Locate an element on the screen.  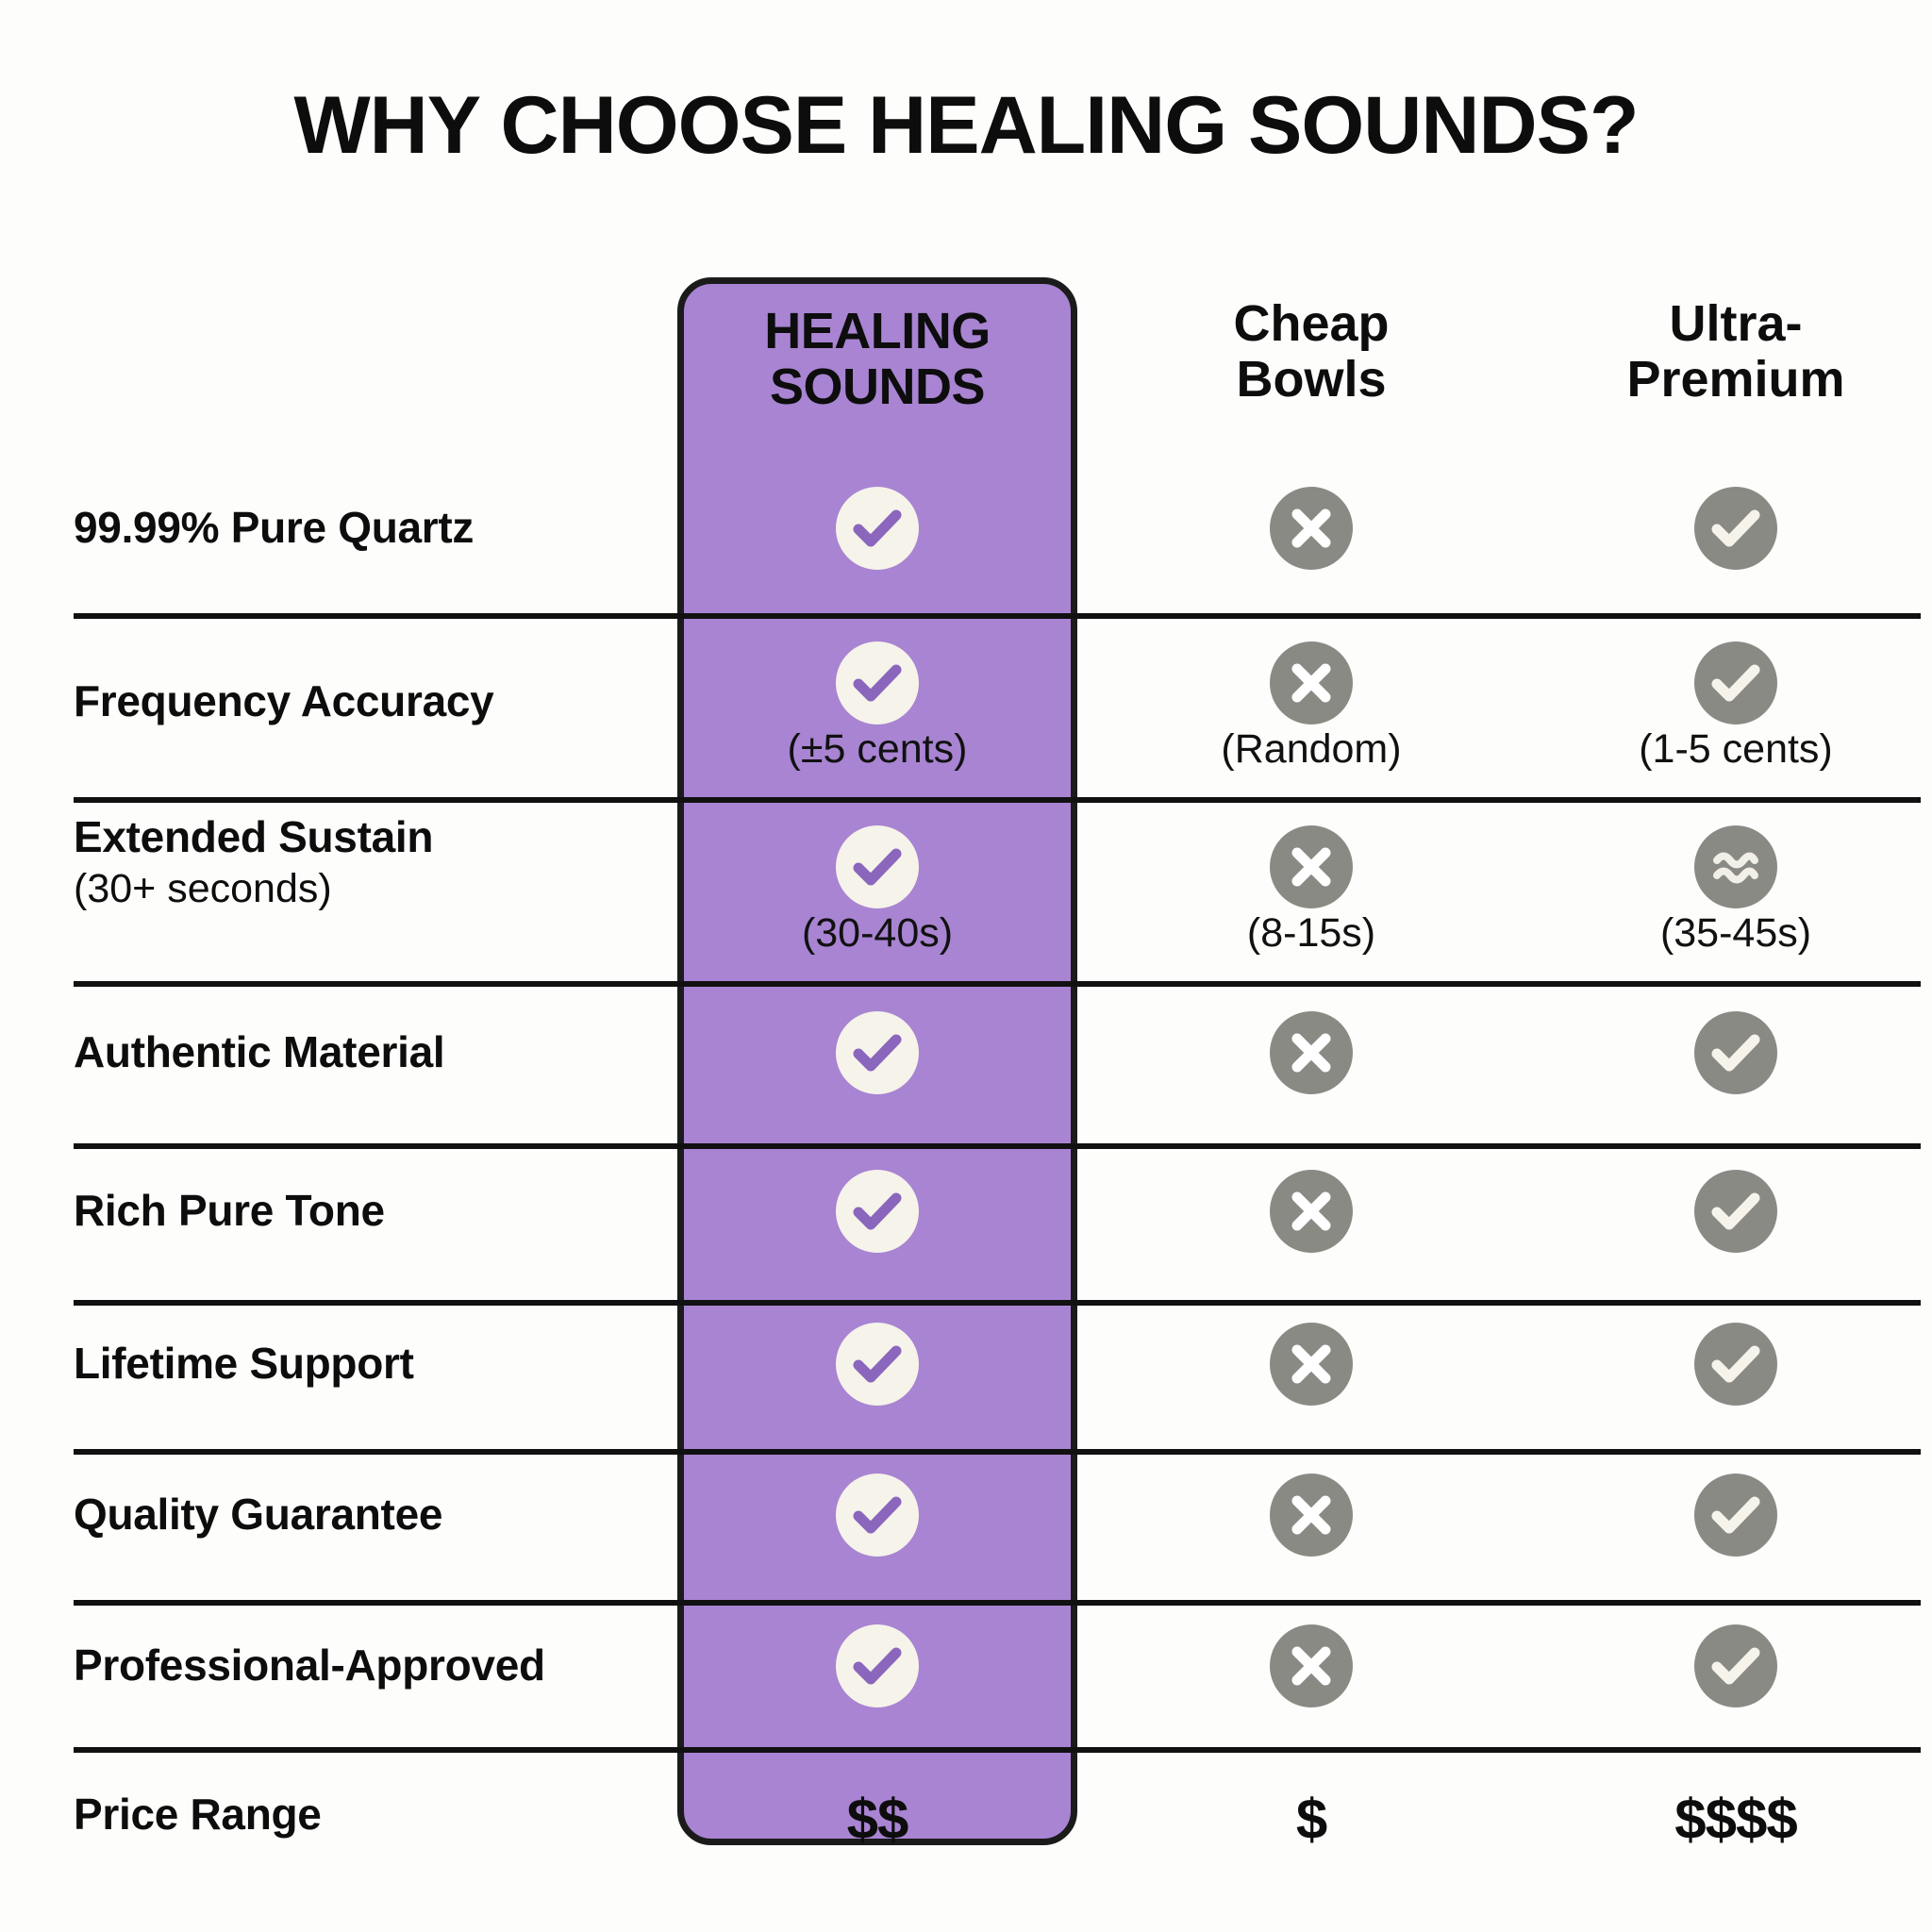
cell-pure-quartz-cheap-bowls is located at coordinates (1311, 528).